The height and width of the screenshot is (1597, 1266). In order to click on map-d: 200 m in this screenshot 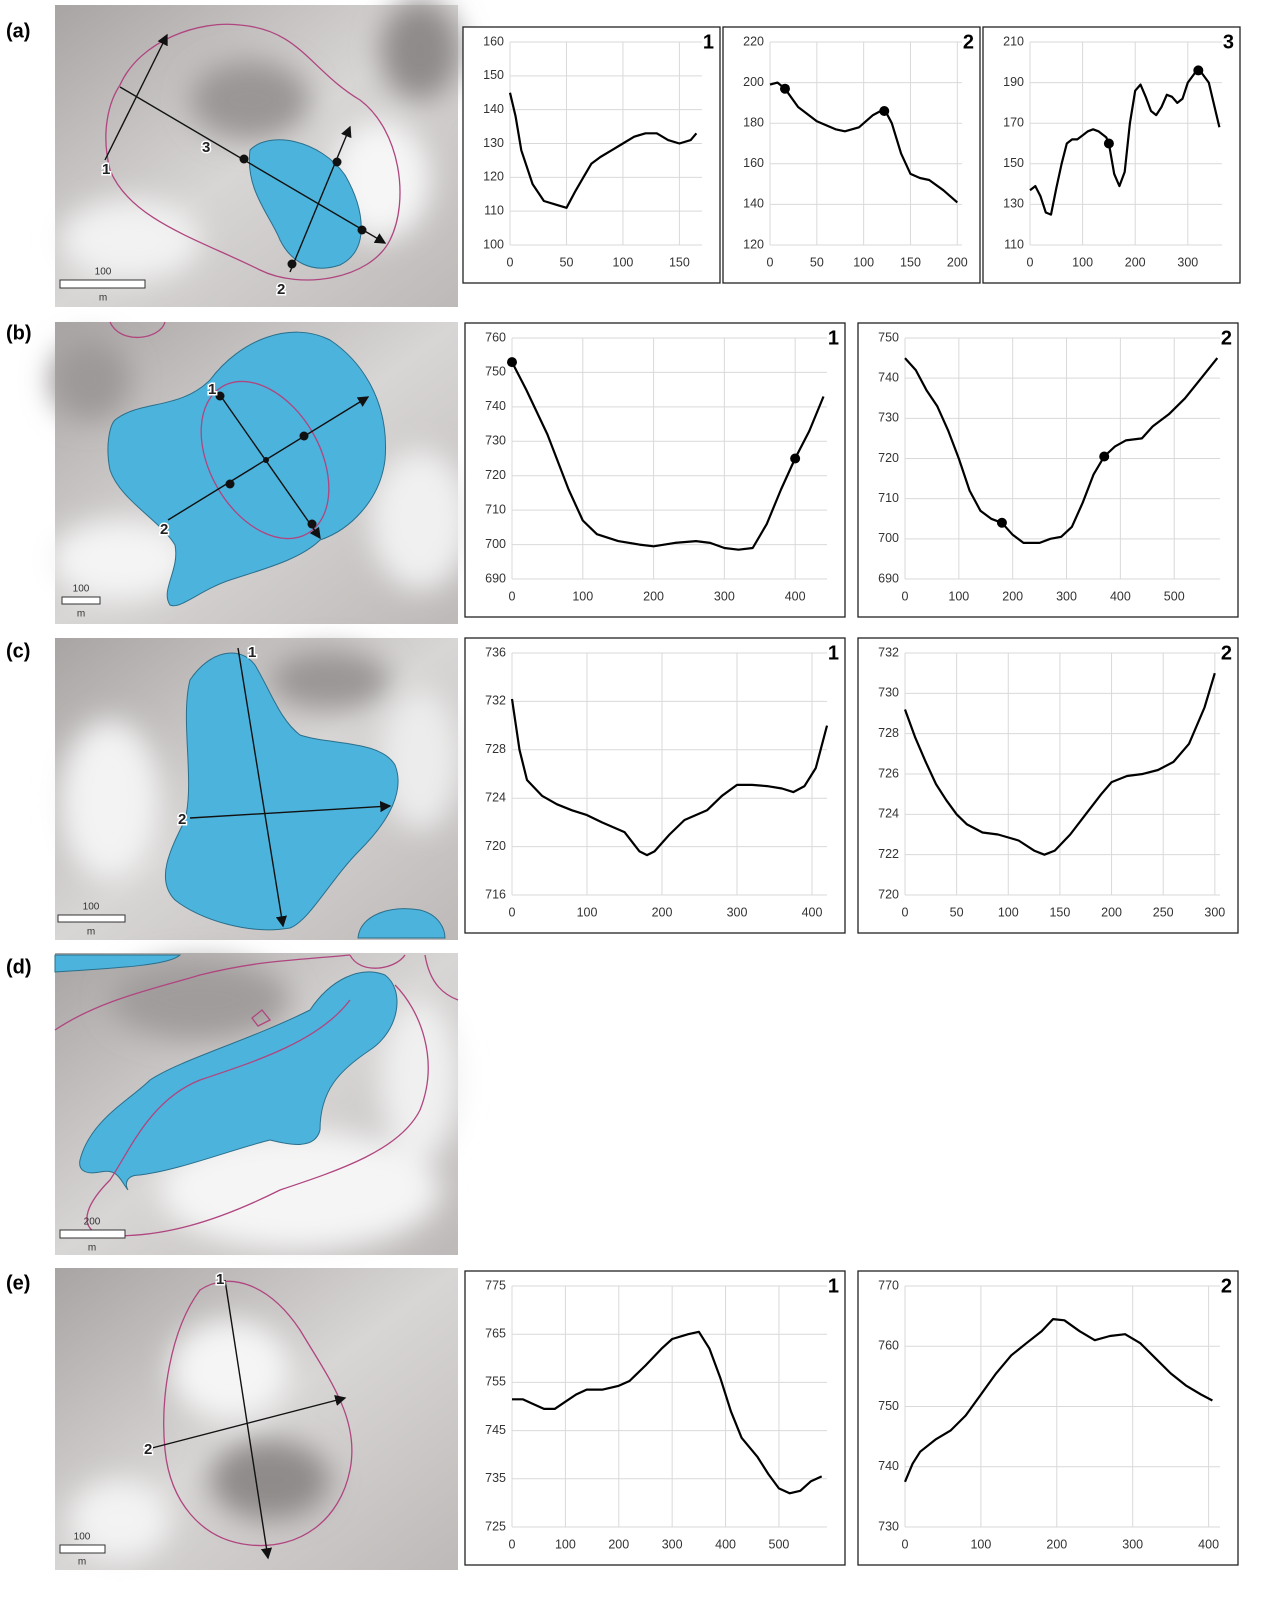, I will do `click(257, 1104)`.